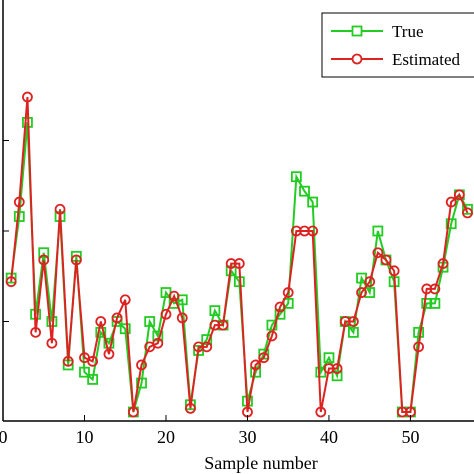  Describe the element at coordinates (410, 437) in the screenshot. I see `x-tick-label: 50` at that location.